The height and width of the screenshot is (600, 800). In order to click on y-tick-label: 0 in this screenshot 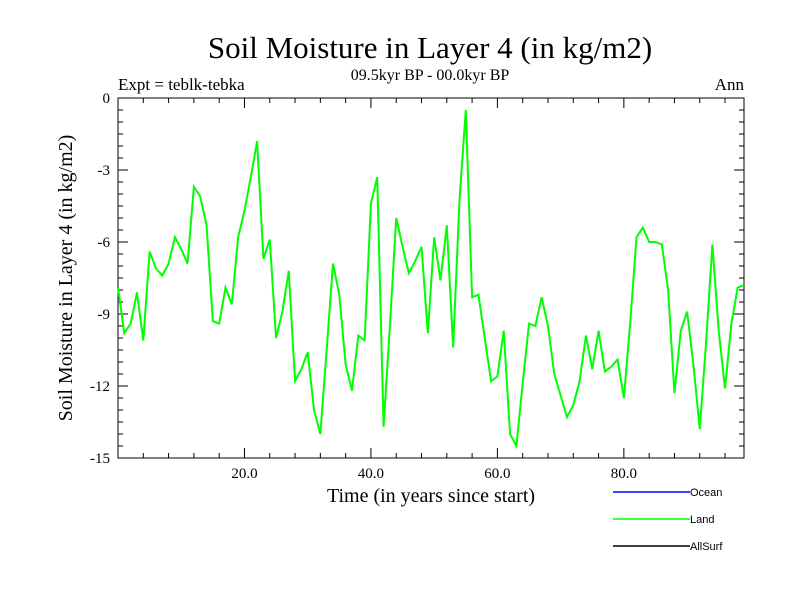, I will do `click(107, 99)`.